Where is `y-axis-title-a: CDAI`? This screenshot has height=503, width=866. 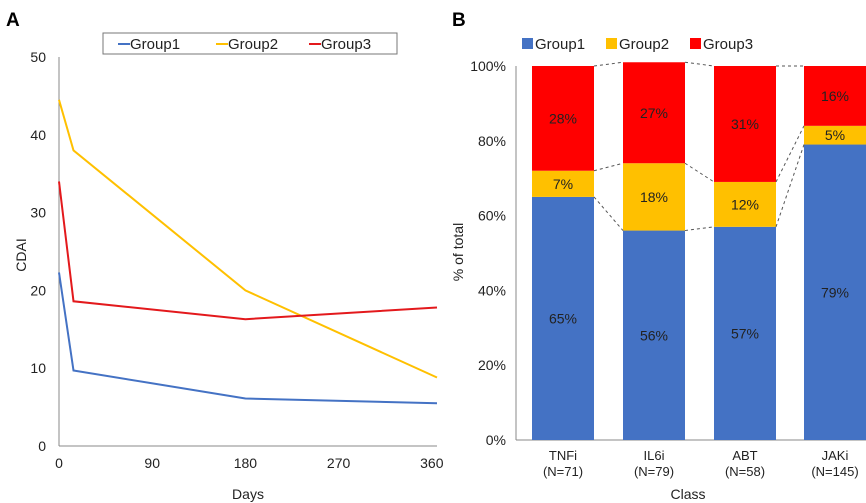
y-axis-title-a: CDAI is located at coordinates (21, 254).